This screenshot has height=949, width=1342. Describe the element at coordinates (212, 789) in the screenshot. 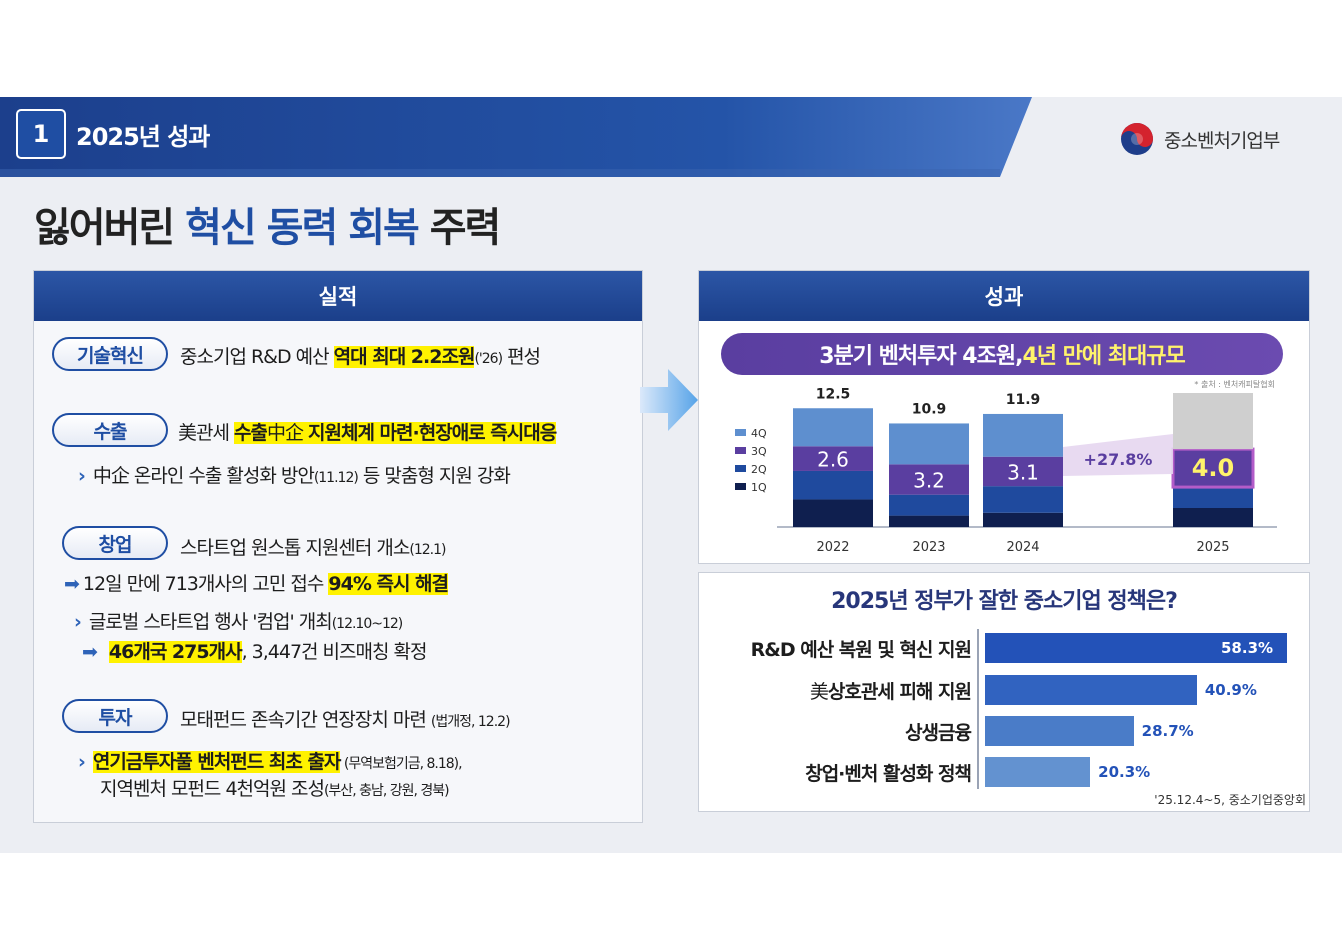

I see `invest-line3-pre: 지역벤처 모펀드 4천억원 조성` at that location.